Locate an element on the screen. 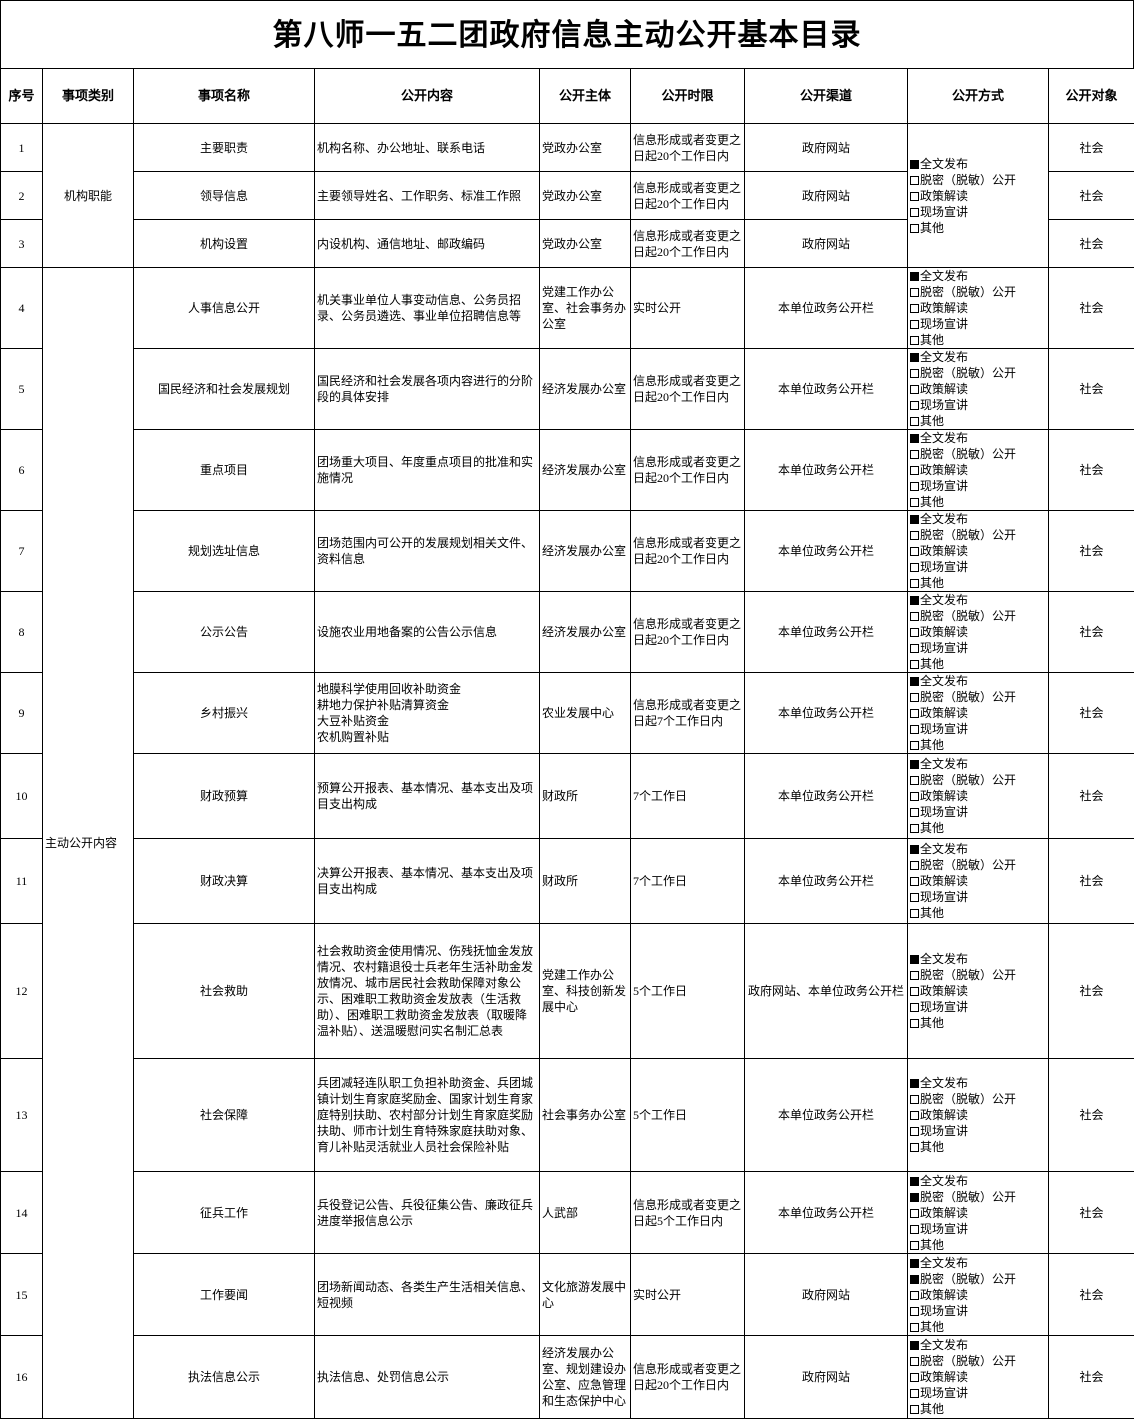 This screenshot has width=1134, height=1419. item-name: 机构设置 is located at coordinates (224, 244).